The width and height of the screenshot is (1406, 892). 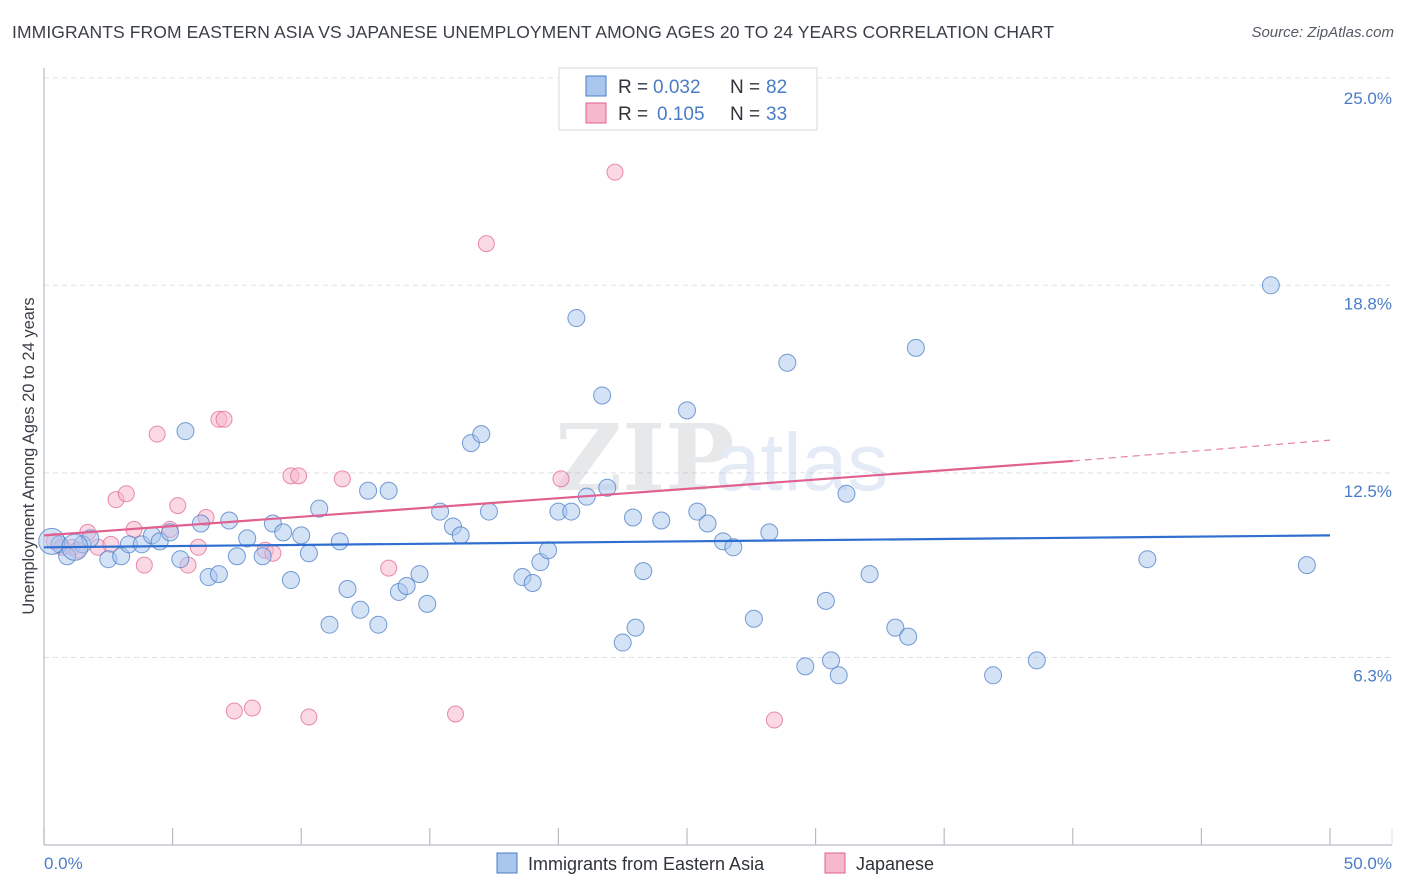 I want to click on y-tick-label: 25.0%, so click(x=1368, y=98).